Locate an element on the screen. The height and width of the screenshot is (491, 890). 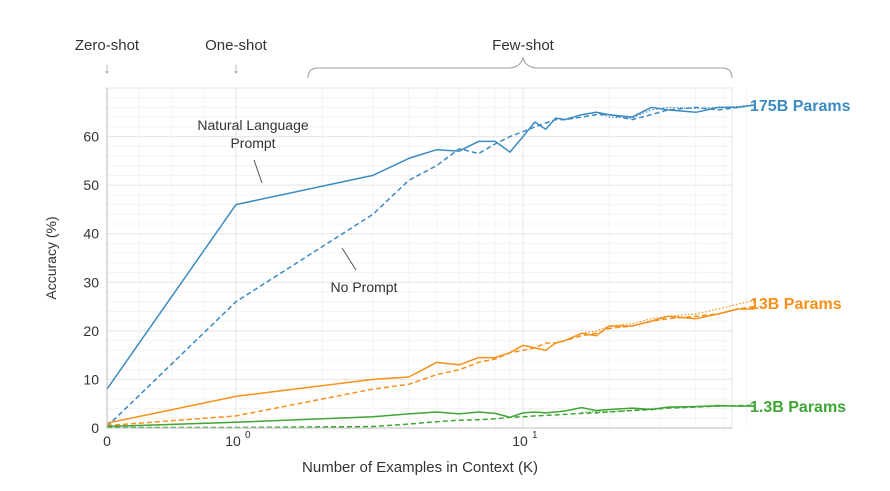
nl-prompt-pointer is located at coordinates (258, 171).